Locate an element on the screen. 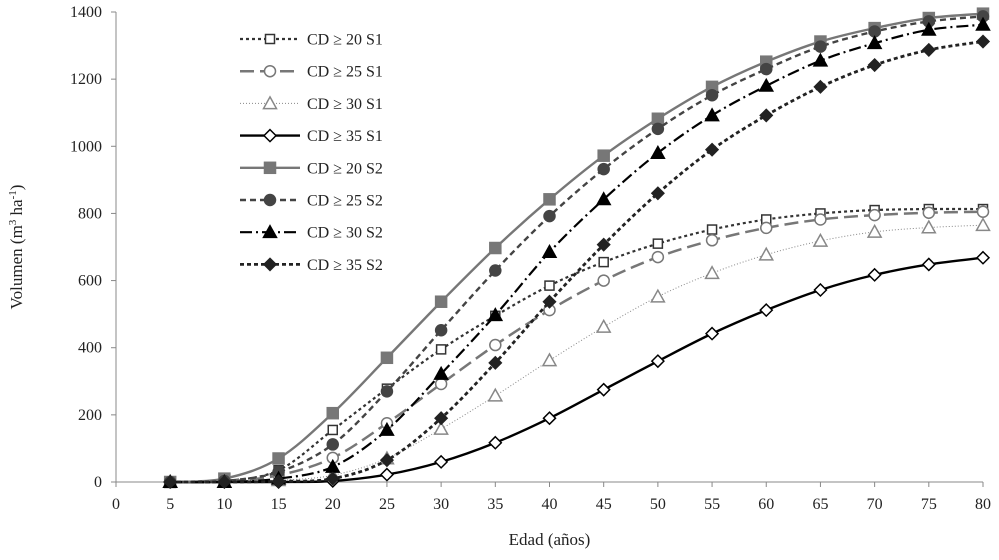  y-tick-label: 1400 is located at coordinates (86, 12).